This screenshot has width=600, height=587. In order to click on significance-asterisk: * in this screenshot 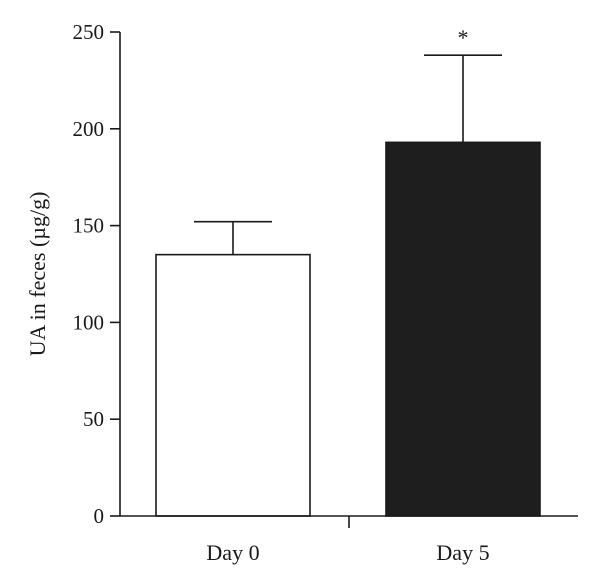, I will do `click(463, 37)`.